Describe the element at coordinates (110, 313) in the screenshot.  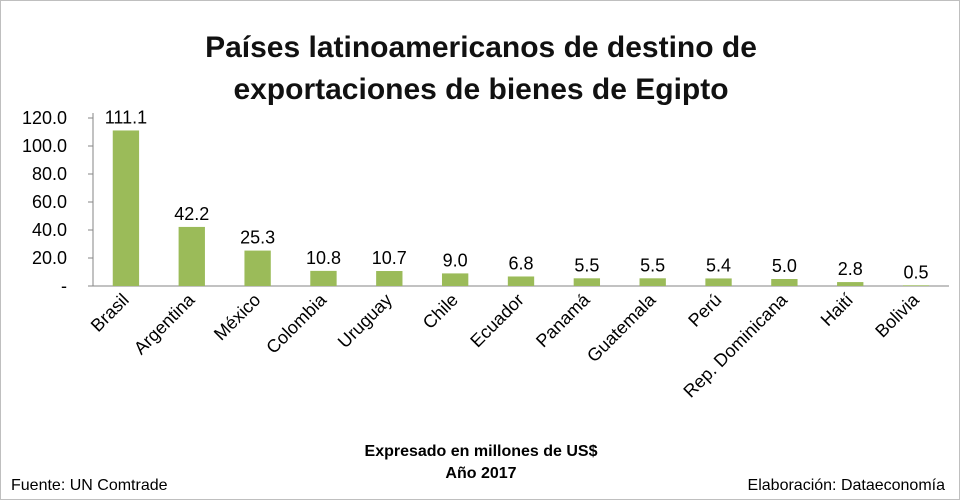
I see `category-label: Brasil` at that location.